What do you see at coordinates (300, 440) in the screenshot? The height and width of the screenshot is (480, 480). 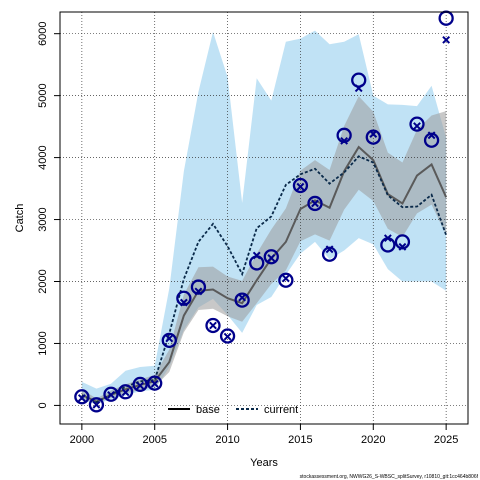 I see `x-tick-label: 2015` at bounding box center [300, 440].